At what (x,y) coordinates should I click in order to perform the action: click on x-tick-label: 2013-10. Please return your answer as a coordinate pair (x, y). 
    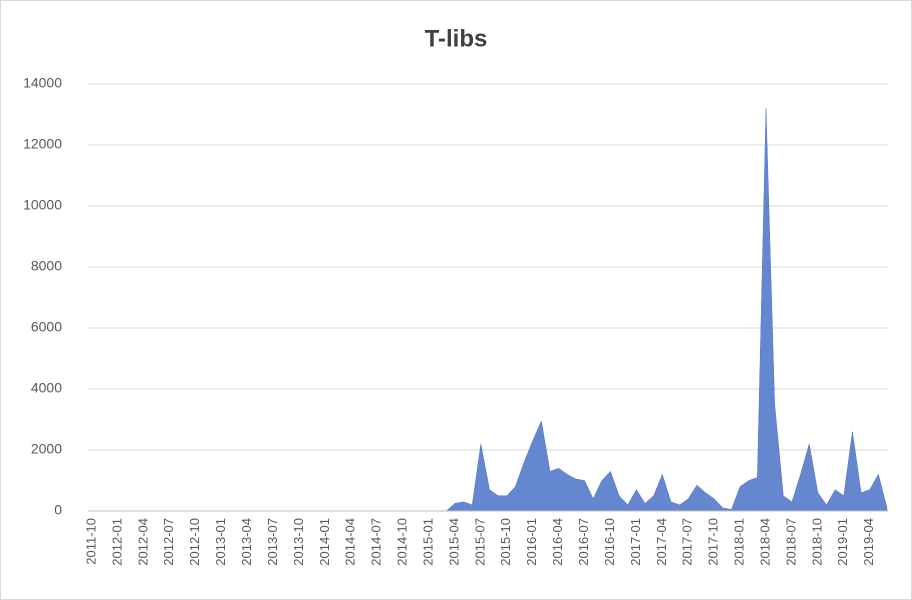
    Looking at the image, I should click on (298, 542).